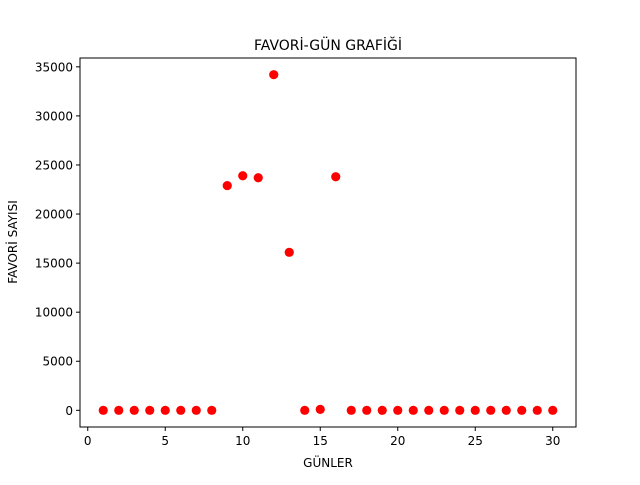 The width and height of the screenshot is (640, 485). What do you see at coordinates (328, 462) in the screenshot?
I see `x-axis-label: GÜNLER` at bounding box center [328, 462].